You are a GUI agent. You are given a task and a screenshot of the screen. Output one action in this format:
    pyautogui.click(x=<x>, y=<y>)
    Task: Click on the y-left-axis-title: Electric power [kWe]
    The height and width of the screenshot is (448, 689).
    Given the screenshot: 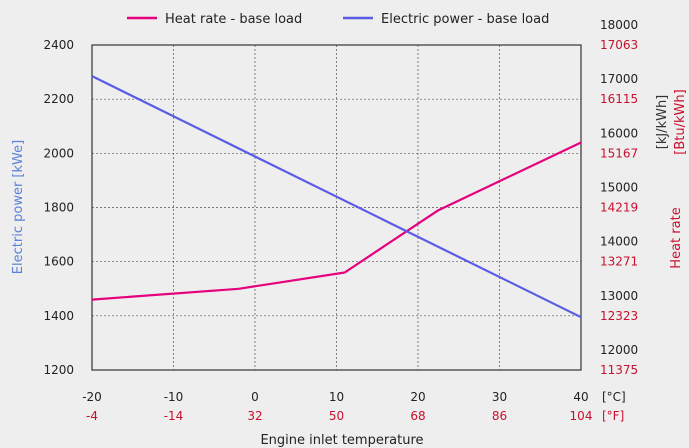 What is the action you would take?
    pyautogui.click(x=18, y=207)
    